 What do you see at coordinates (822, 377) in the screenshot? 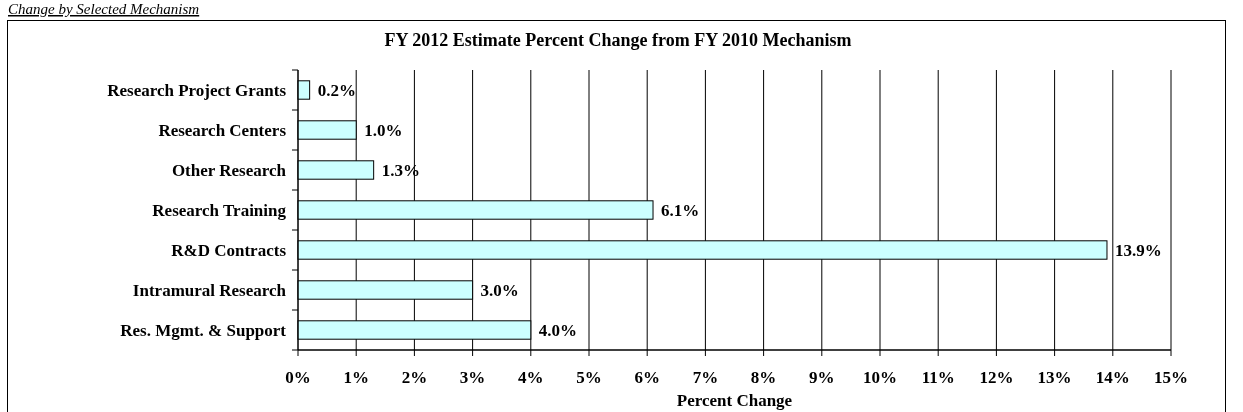
I see `x-tick-label: 9%` at bounding box center [822, 377].